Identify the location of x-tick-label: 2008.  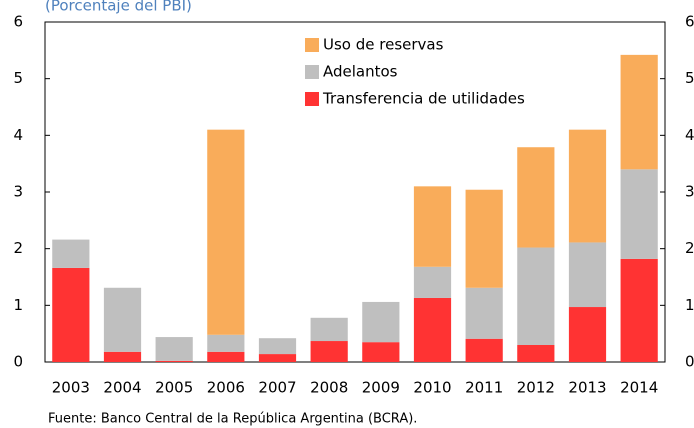
(329, 388).